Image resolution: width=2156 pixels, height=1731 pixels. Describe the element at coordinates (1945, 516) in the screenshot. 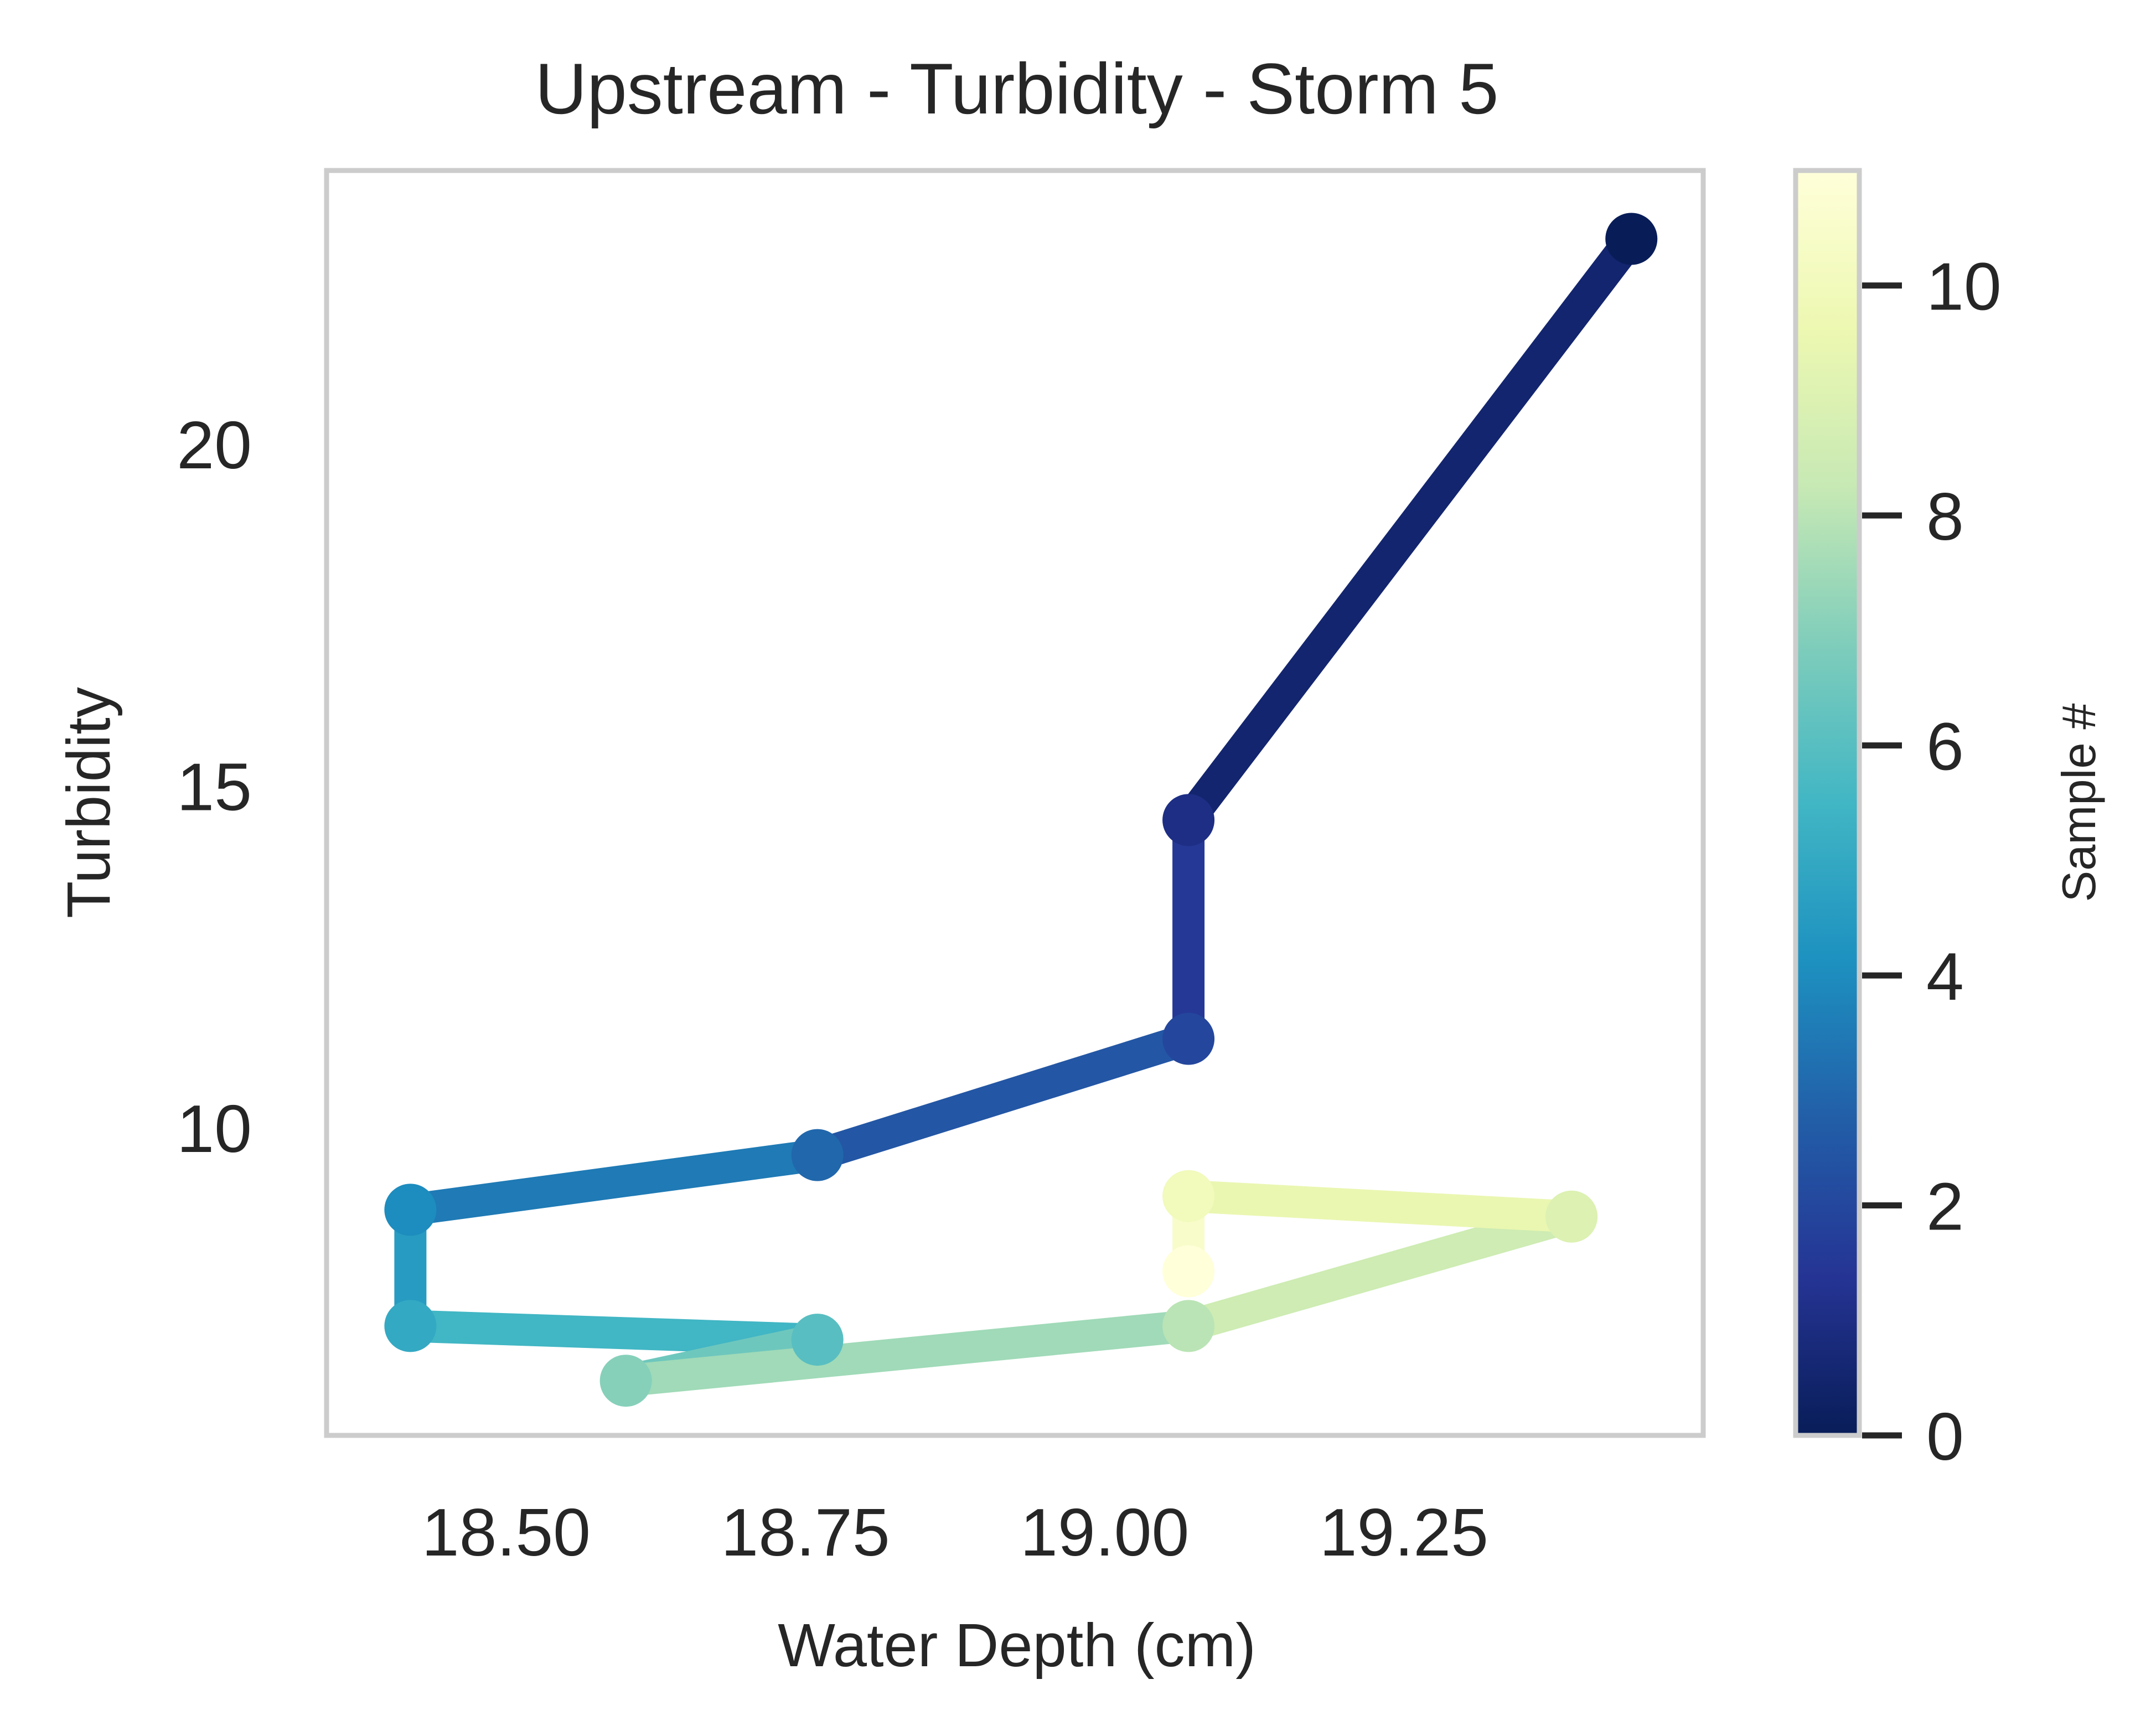

I see `colorbar-tick-label: 8` at that location.